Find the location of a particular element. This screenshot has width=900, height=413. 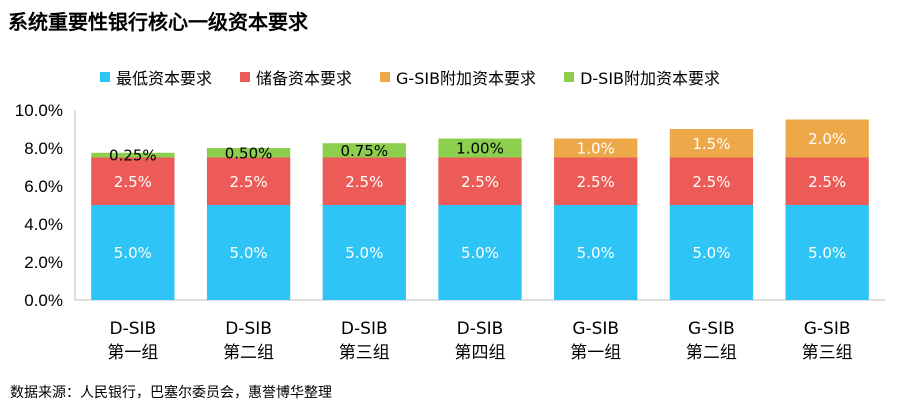

y-tick-label: 6.0% is located at coordinates (43, 186).